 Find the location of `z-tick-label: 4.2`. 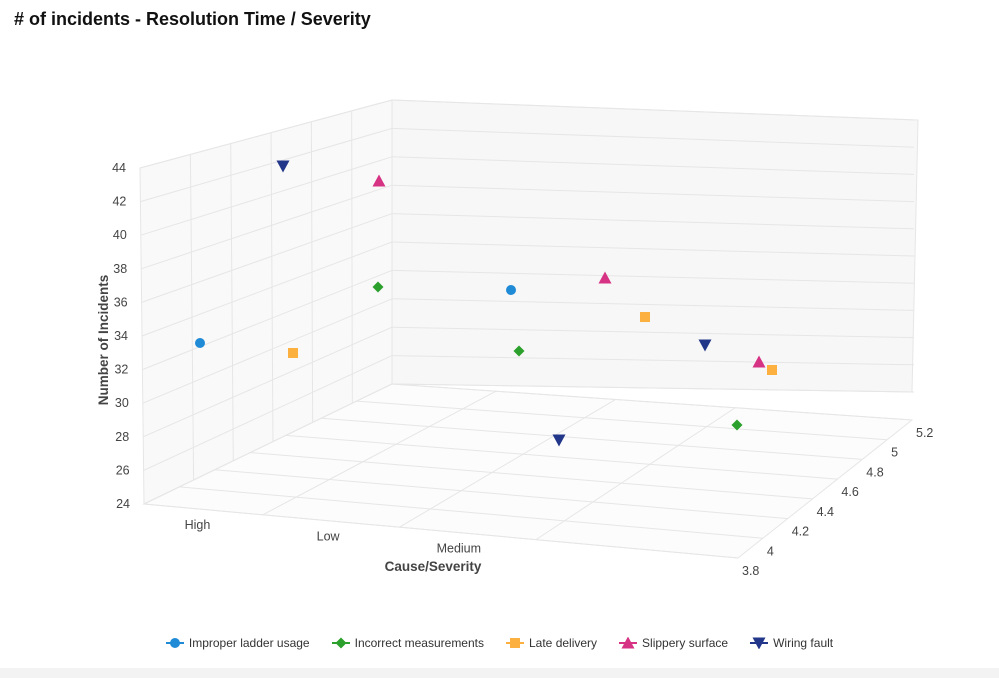

z-tick-label: 4.2 is located at coordinates (800, 532).